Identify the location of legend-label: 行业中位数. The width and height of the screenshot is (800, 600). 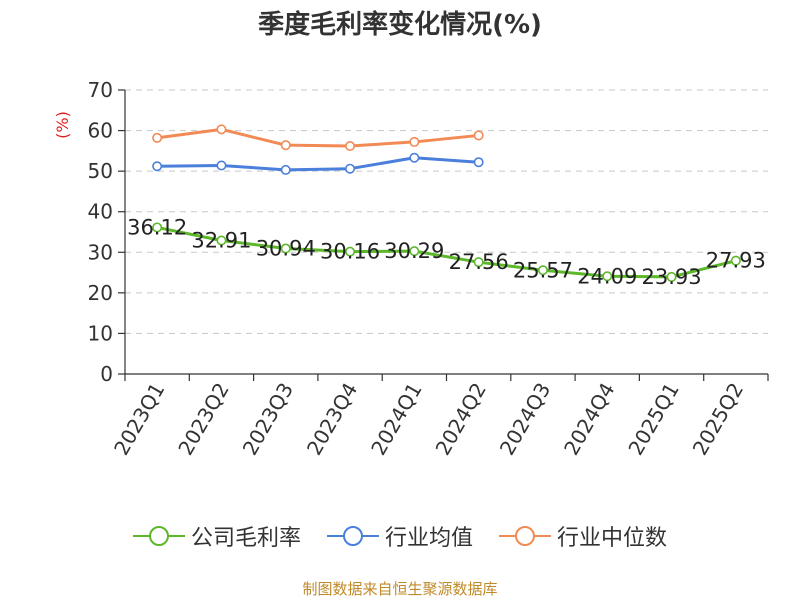
(612, 538).